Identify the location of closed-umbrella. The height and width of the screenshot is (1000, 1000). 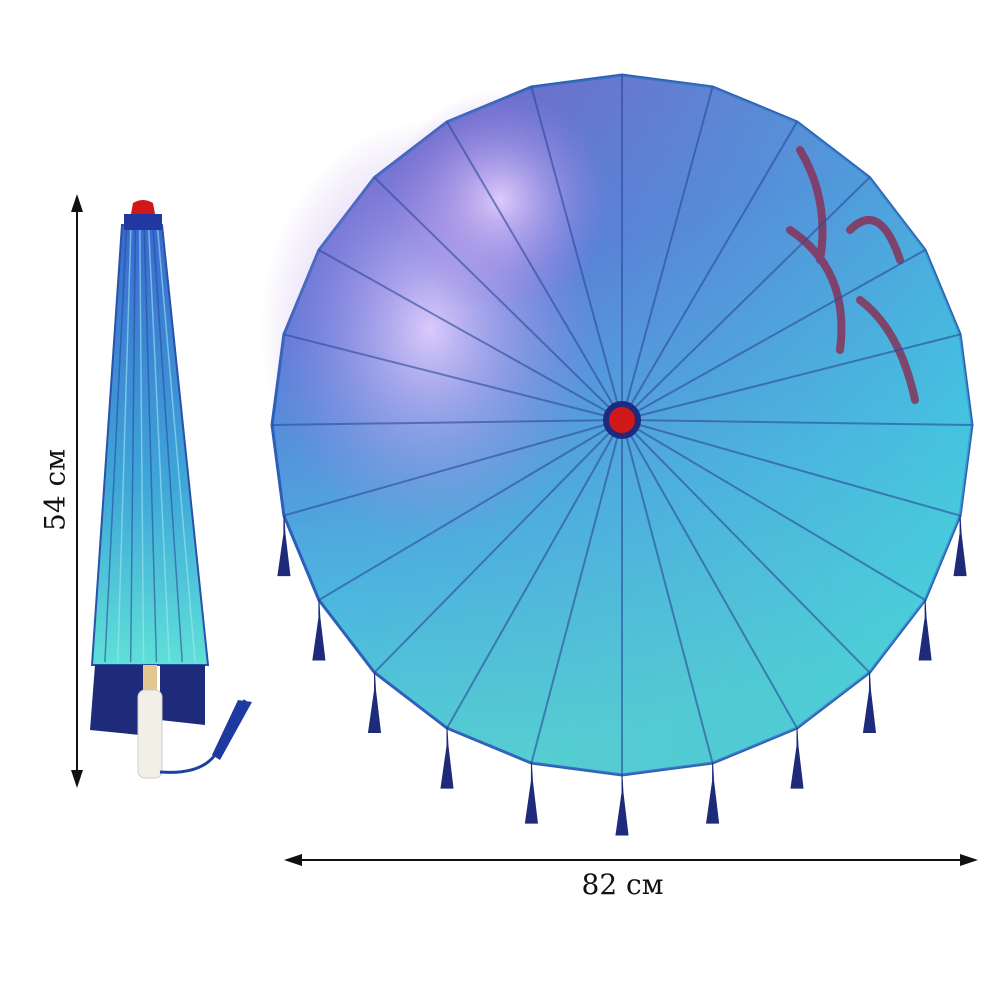
(171, 489).